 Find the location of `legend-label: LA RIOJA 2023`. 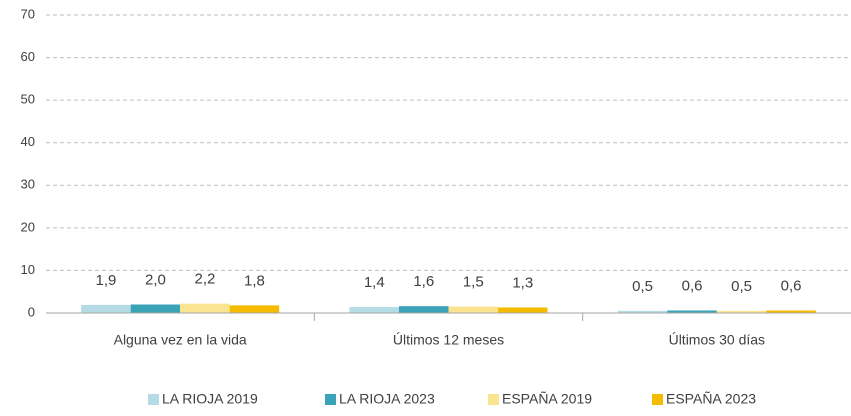

legend-label: LA RIOJA 2023 is located at coordinates (387, 399).